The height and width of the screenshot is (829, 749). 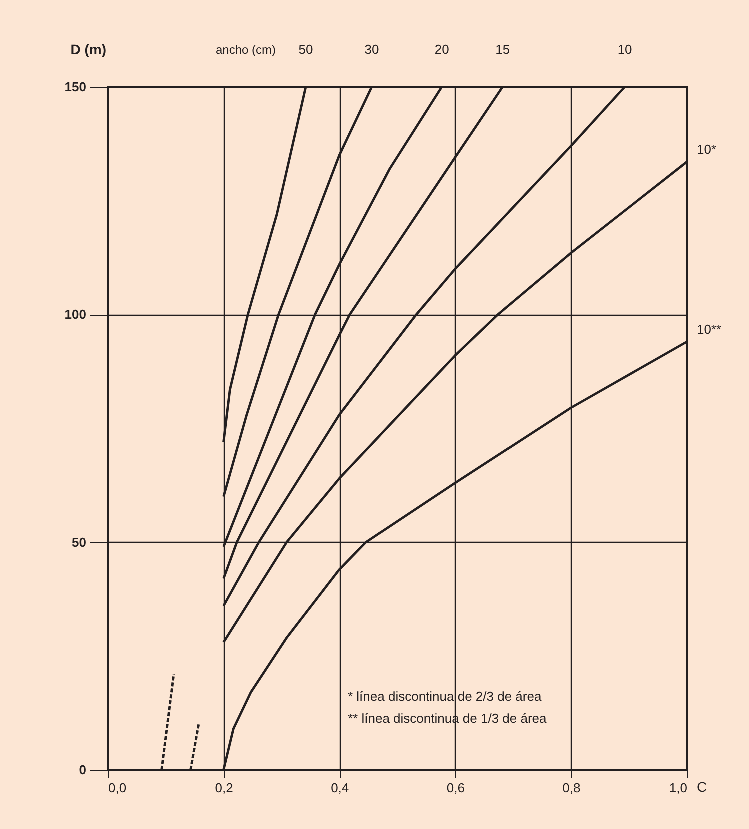 What do you see at coordinates (678, 788) in the screenshot?
I see `x-tick-label: 1,0` at bounding box center [678, 788].